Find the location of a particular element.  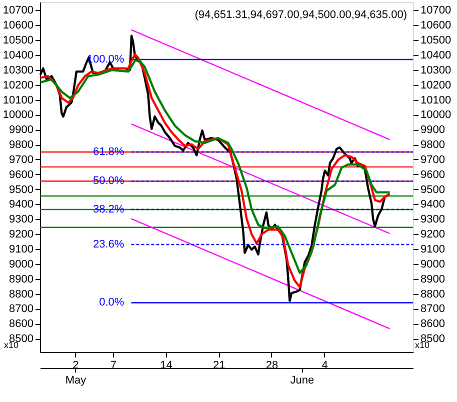

y2-tick-label: 10500 is located at coordinates (436, 40).